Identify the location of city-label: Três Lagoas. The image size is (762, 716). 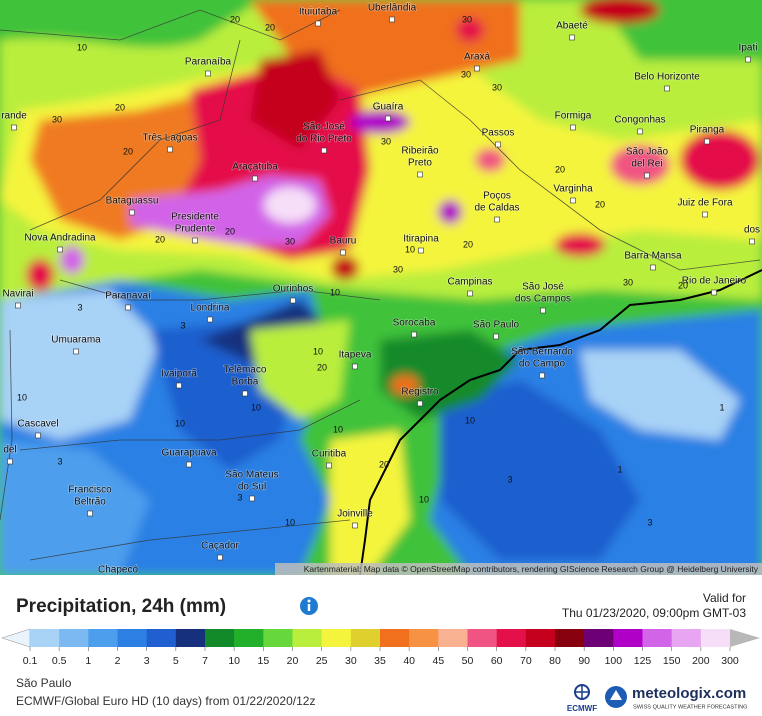
(169, 138).